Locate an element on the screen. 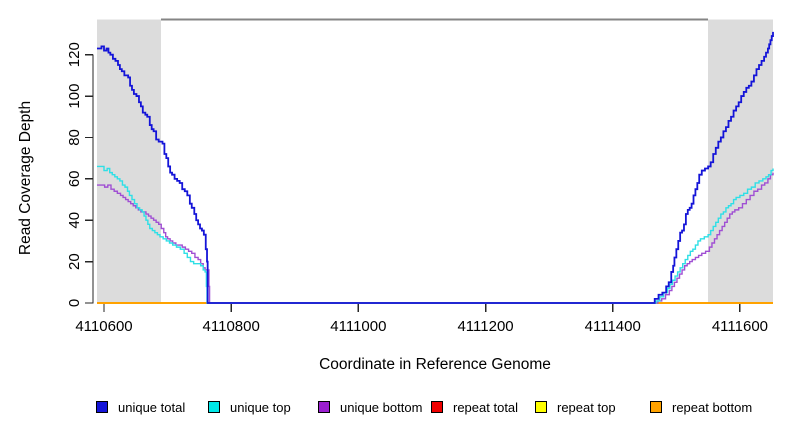 This screenshot has height=432, width=792. x-axis-title: Coordinate in Reference Genome is located at coordinates (435, 364).